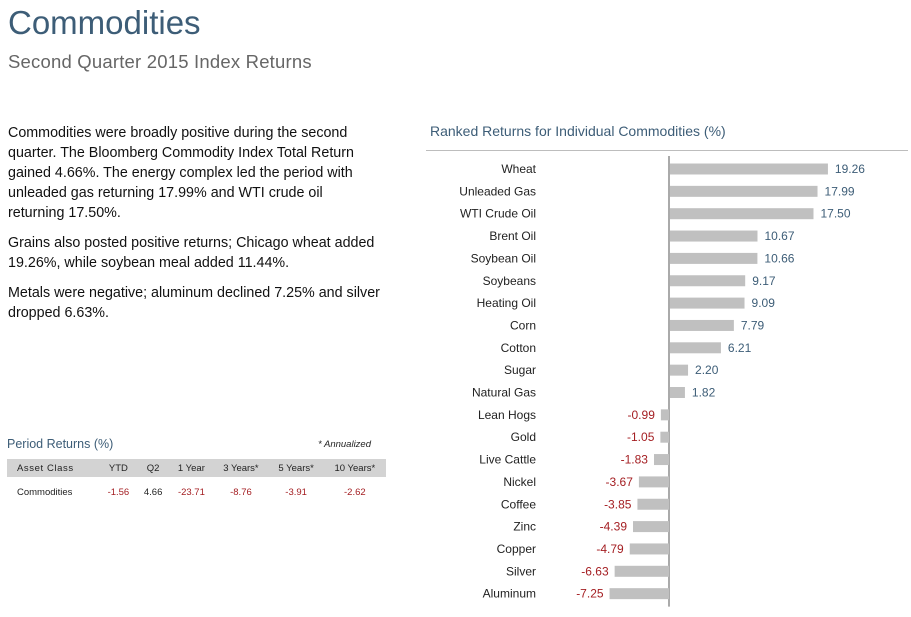 The width and height of the screenshot is (911, 617). What do you see at coordinates (614, 527) in the screenshot?
I see `value-label: -4.39` at bounding box center [614, 527].